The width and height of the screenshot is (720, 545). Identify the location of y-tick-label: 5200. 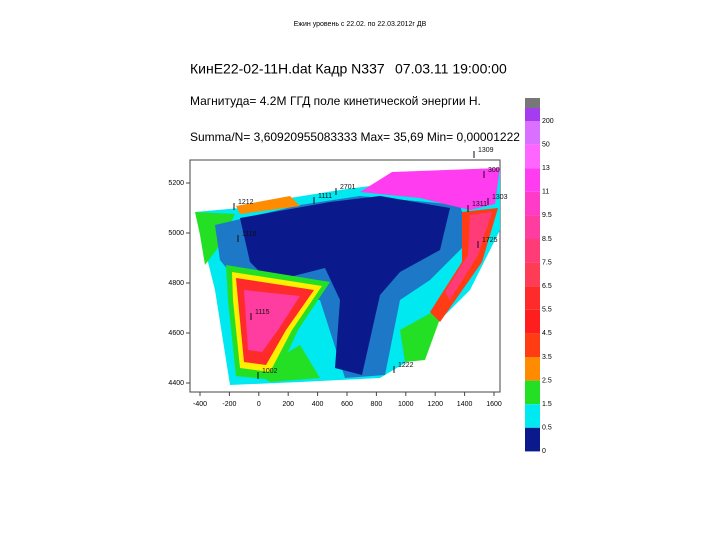
(176, 183).